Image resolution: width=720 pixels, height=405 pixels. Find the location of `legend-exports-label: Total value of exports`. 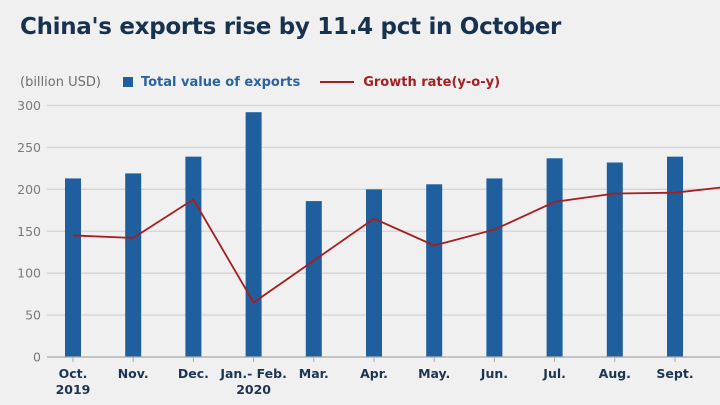

legend-exports-label: Total value of exports is located at coordinates (220, 82).